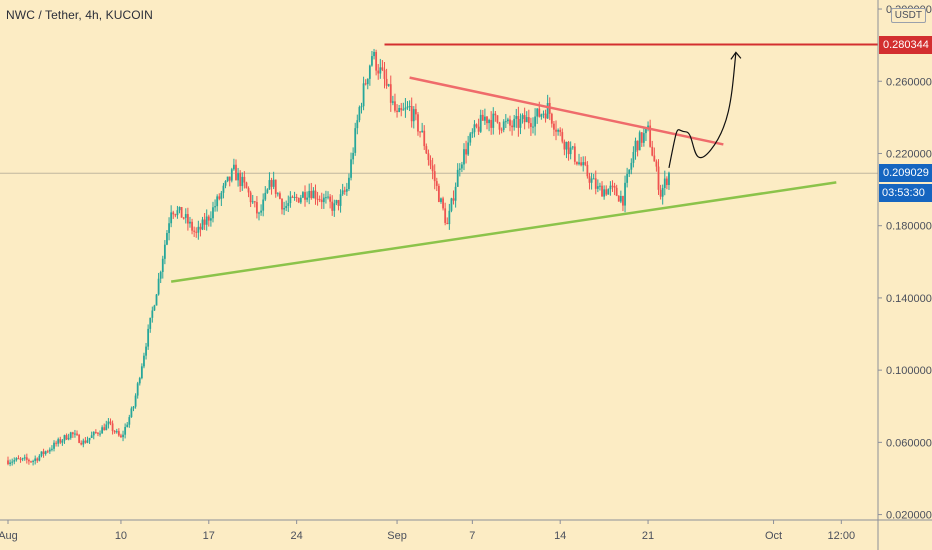 The width and height of the screenshot is (932, 550). What do you see at coordinates (909, 371) in the screenshot?
I see `y-tick-label: 0.100000` at bounding box center [909, 371].